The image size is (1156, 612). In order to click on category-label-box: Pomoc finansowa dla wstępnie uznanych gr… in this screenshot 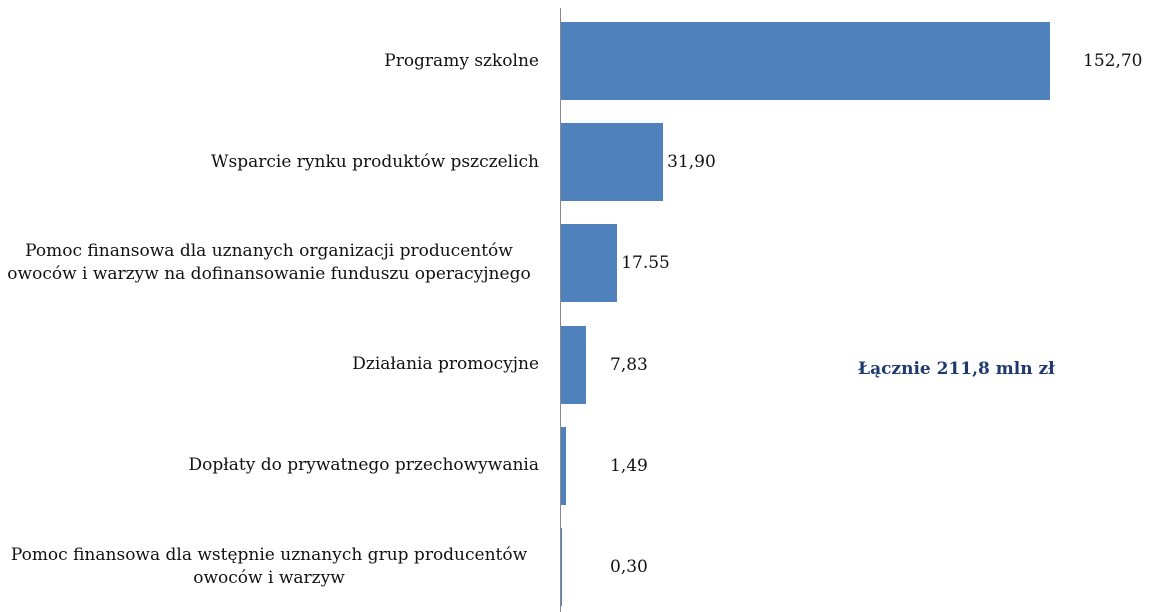, I will do `click(269, 567)`.